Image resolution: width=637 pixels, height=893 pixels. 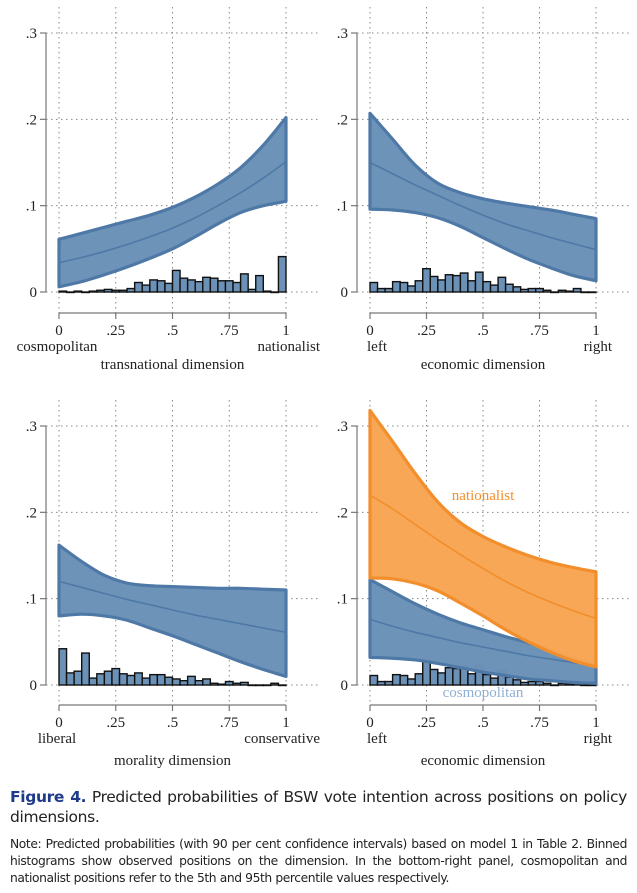 What do you see at coordinates (482, 331) in the screenshot?
I see `x-tick-label: .5` at bounding box center [482, 331].